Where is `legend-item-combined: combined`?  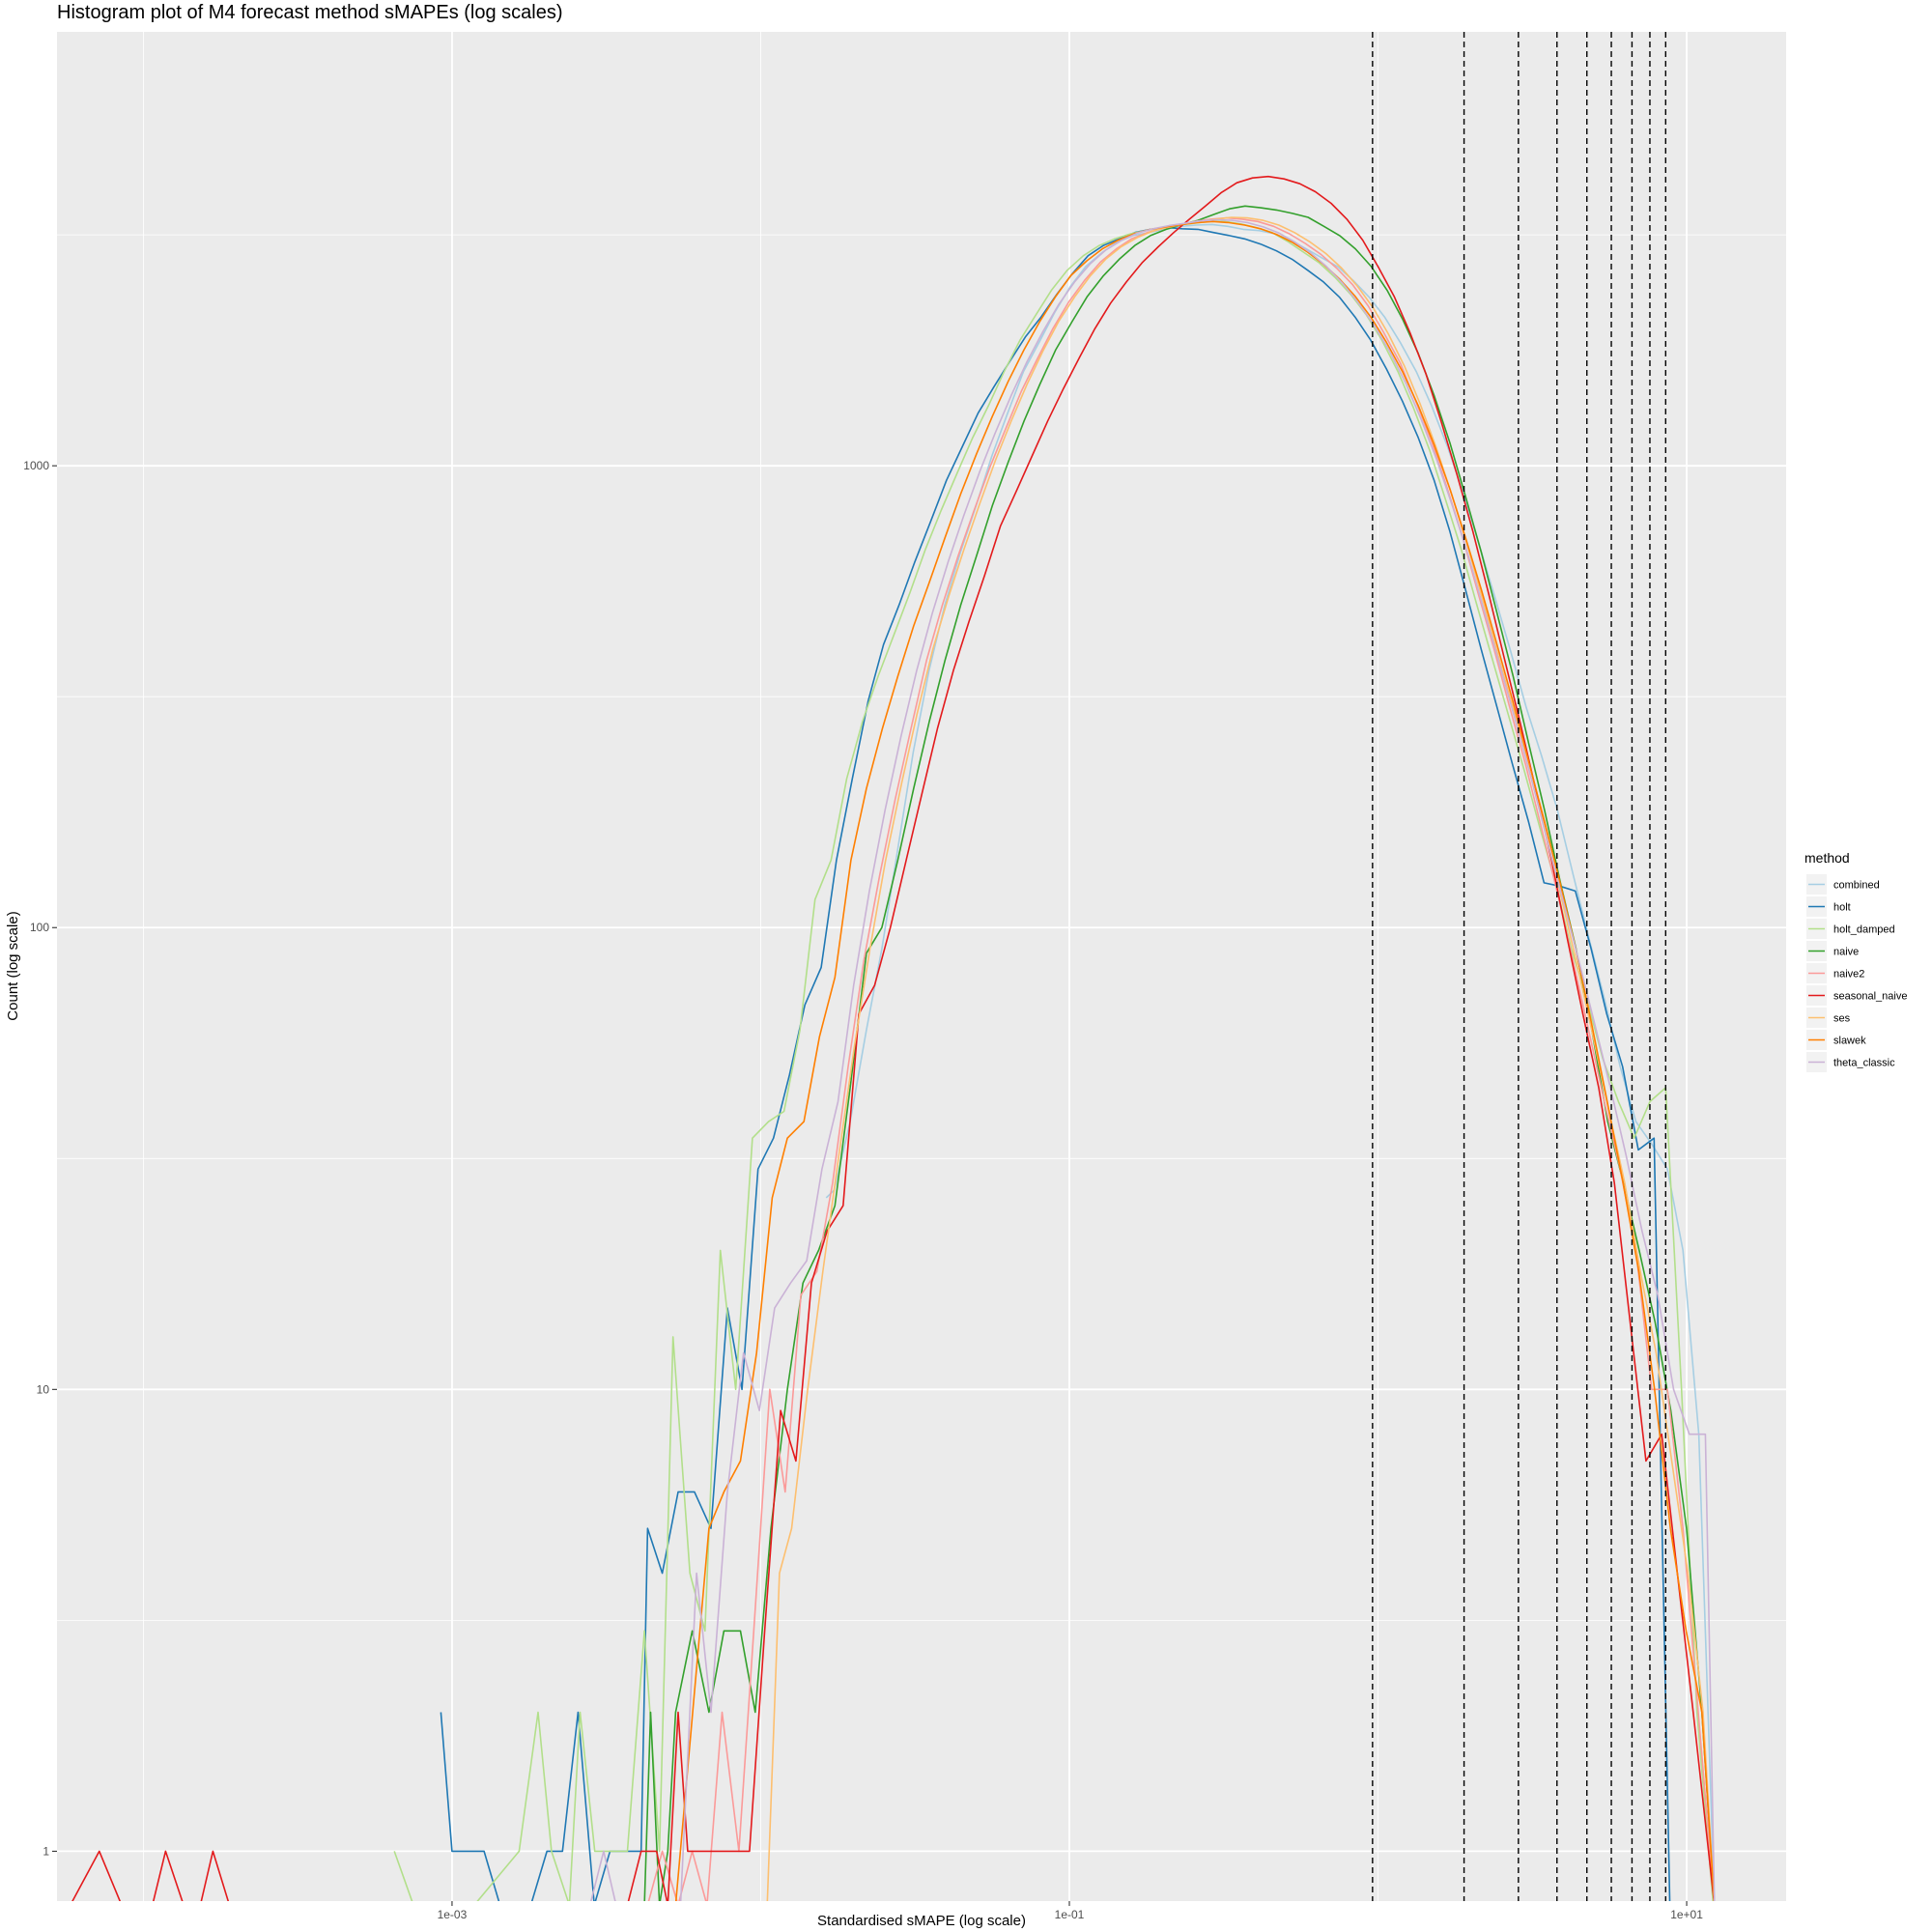
legend-item-combined: combined is located at coordinates (1843, 884).